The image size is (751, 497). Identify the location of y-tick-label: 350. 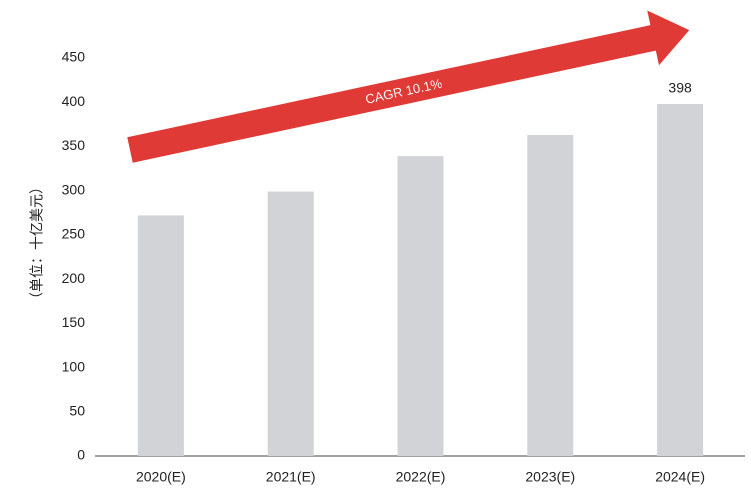
(74, 145).